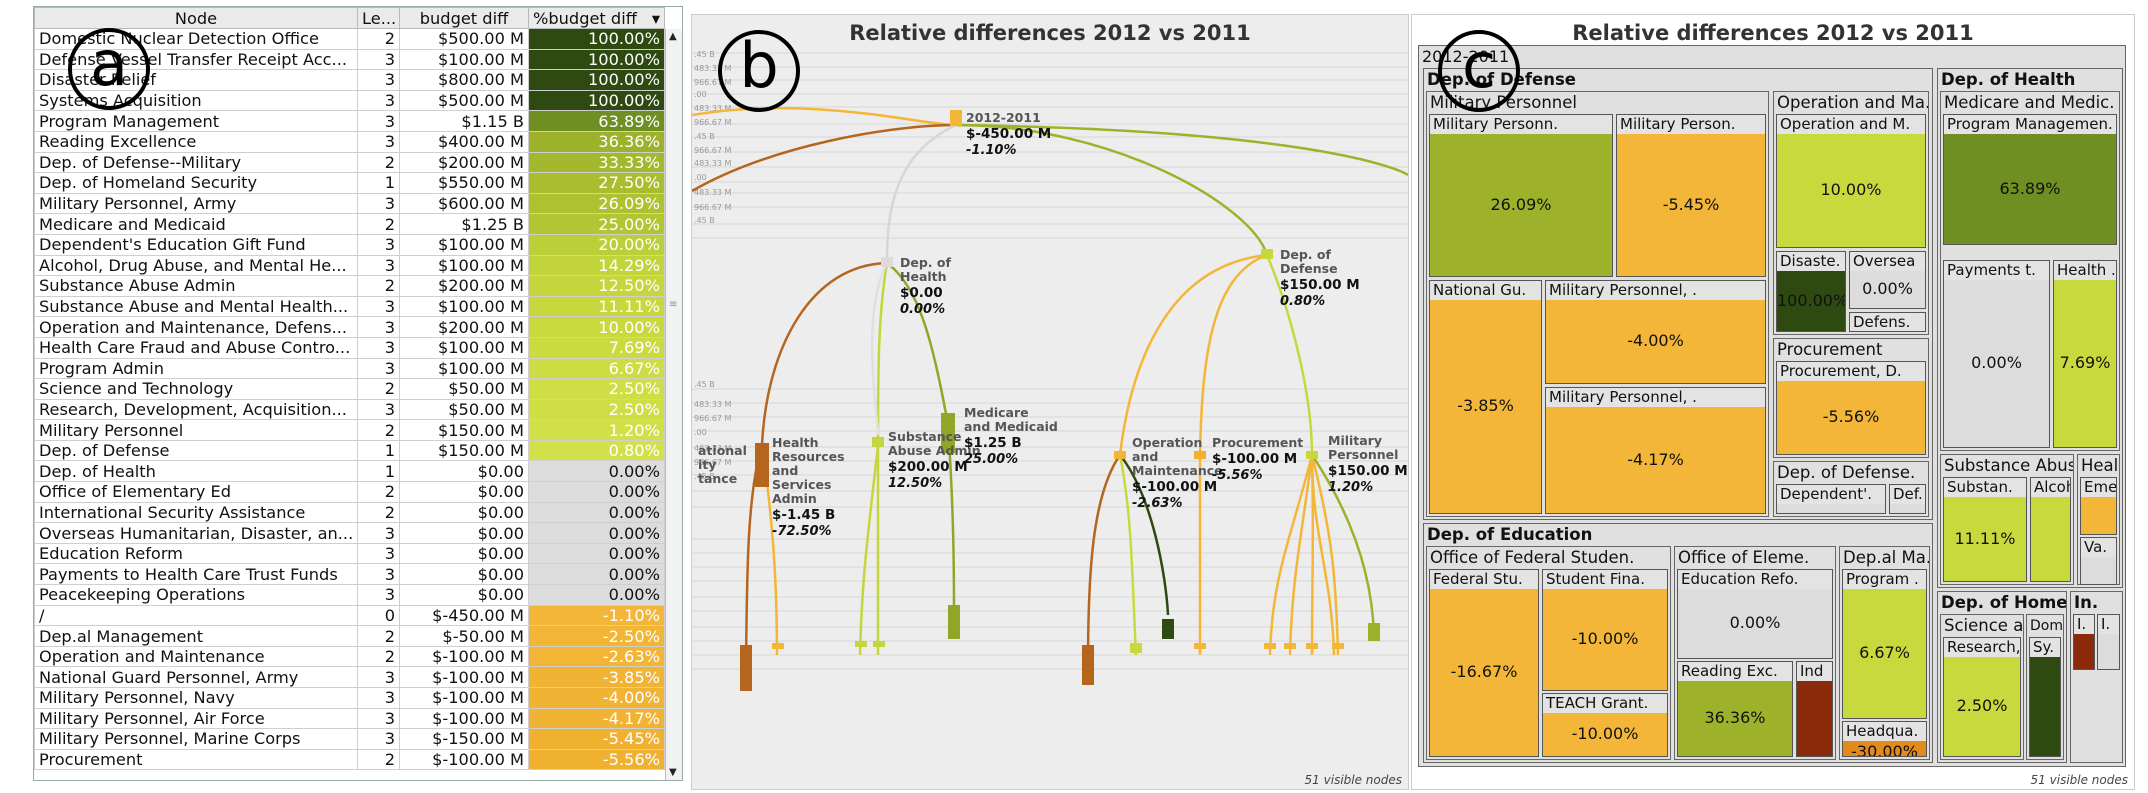  What do you see at coordinates (2030, 179) in the screenshot?
I see `treemap-cell-progmgmt: Program Managemen. 63.89%` at bounding box center [2030, 179].